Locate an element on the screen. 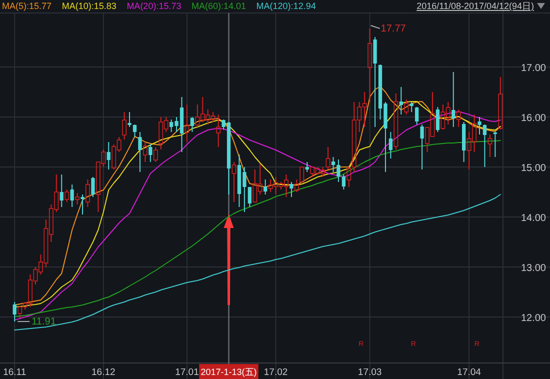  x-tick-label: 17.03 is located at coordinates (370, 372).